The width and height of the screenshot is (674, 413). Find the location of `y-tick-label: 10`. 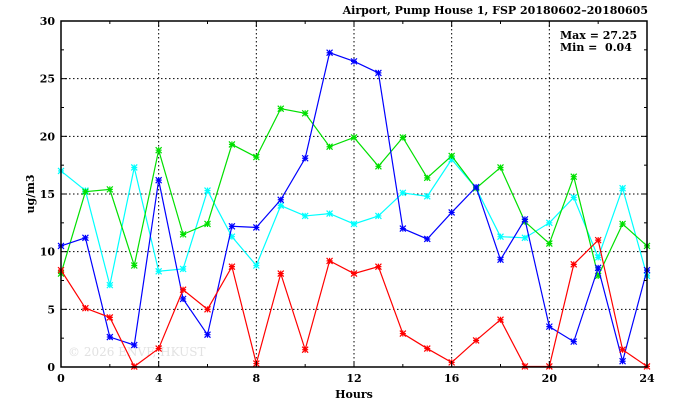

y-tick-label: 10 is located at coordinates (48, 252).